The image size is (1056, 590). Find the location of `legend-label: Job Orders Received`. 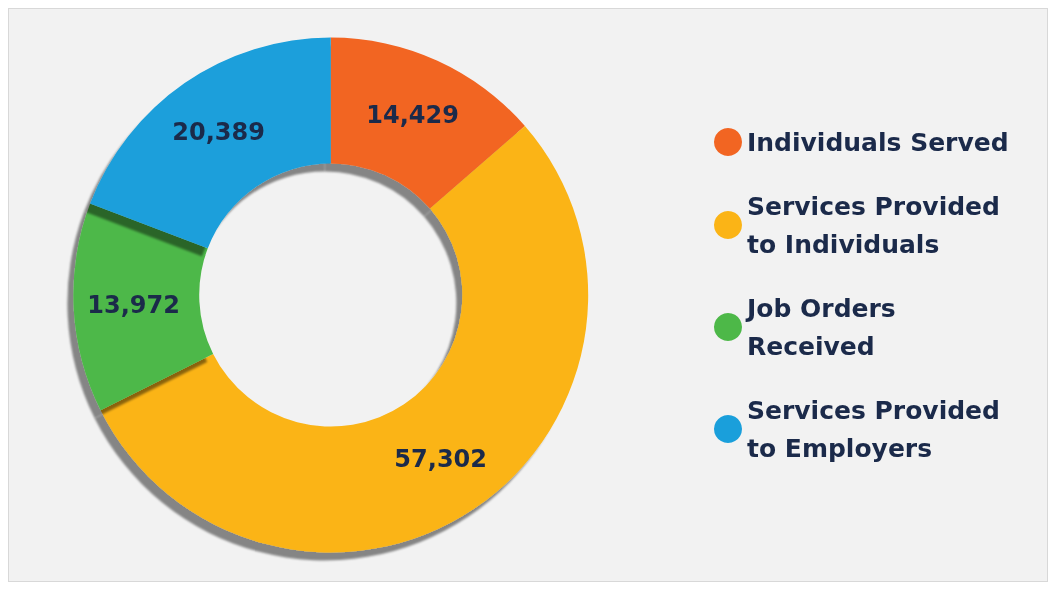

legend-label: Job Orders Received is located at coordinates (825, 327).